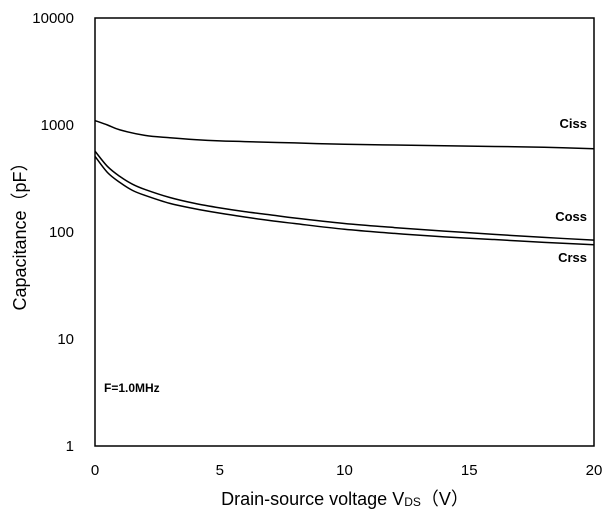 The height and width of the screenshot is (523, 607). What do you see at coordinates (344, 134) in the screenshot?
I see `series-line-ciss` at bounding box center [344, 134].